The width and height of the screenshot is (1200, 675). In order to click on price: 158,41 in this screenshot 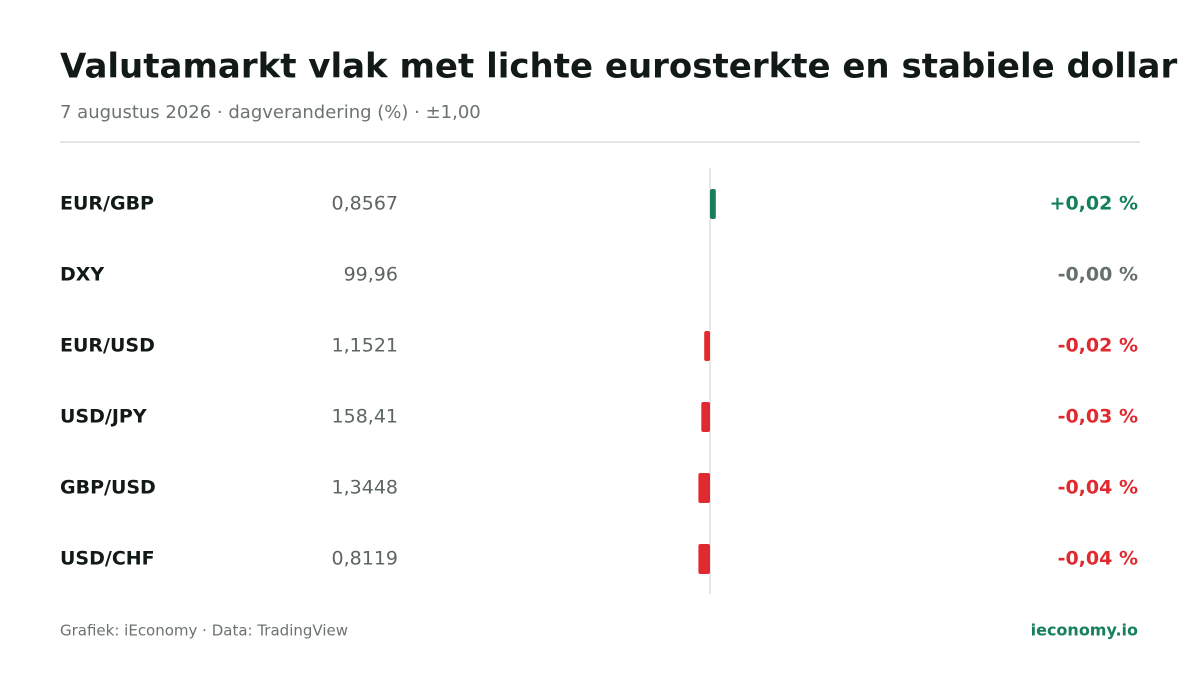, I will do `click(365, 417)`.